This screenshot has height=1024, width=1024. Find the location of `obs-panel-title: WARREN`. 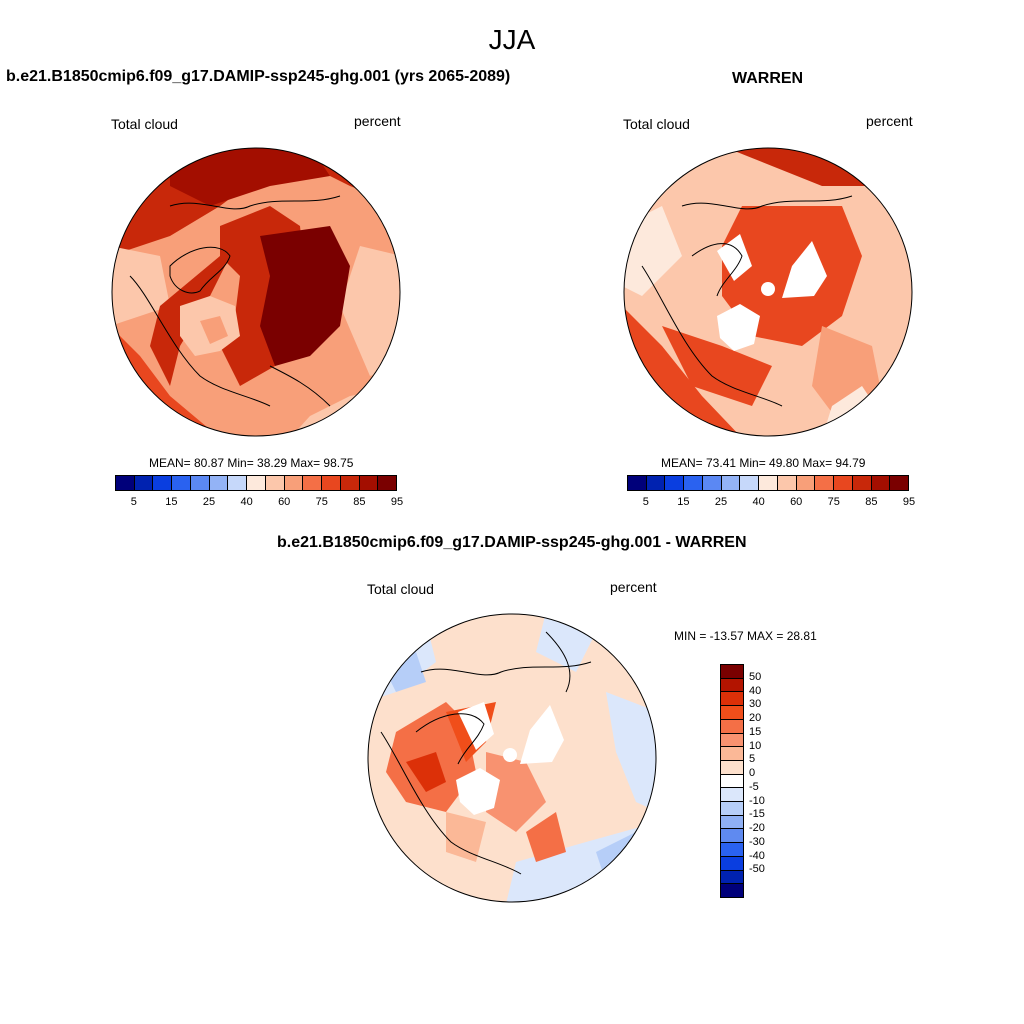

obs-panel-title: WARREN is located at coordinates (768, 78).